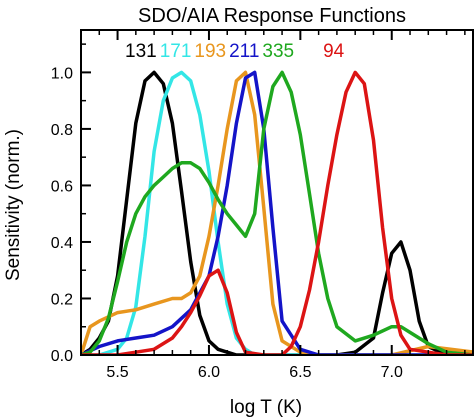 This screenshot has height=420, width=474. Describe the element at coordinates (209, 372) in the screenshot. I see `x-tick-label: 6.0` at that location.